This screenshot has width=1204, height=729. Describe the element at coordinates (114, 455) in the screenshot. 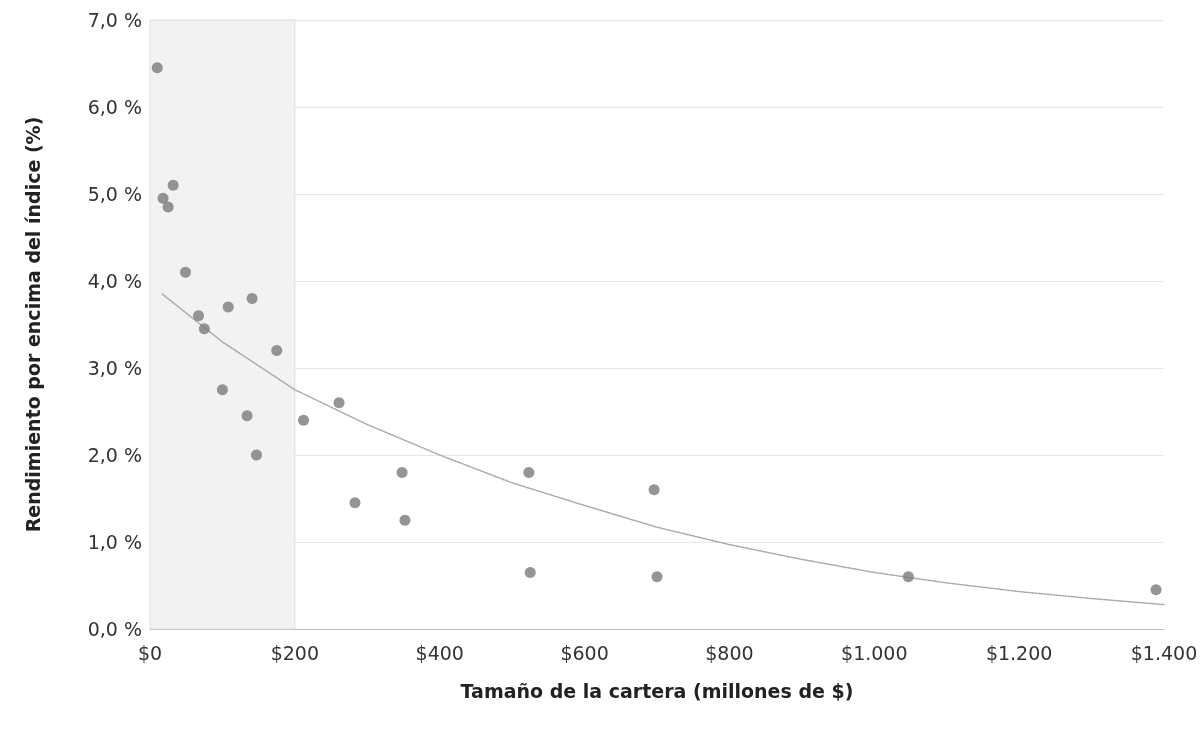

I see `y-tick-label: 2,0 %` at that location.